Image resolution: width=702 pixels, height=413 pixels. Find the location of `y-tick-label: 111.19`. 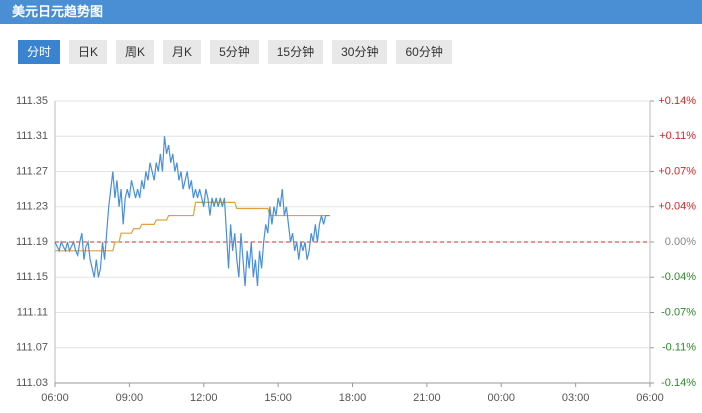

y-tick-label: 111.19 is located at coordinates (32, 242).